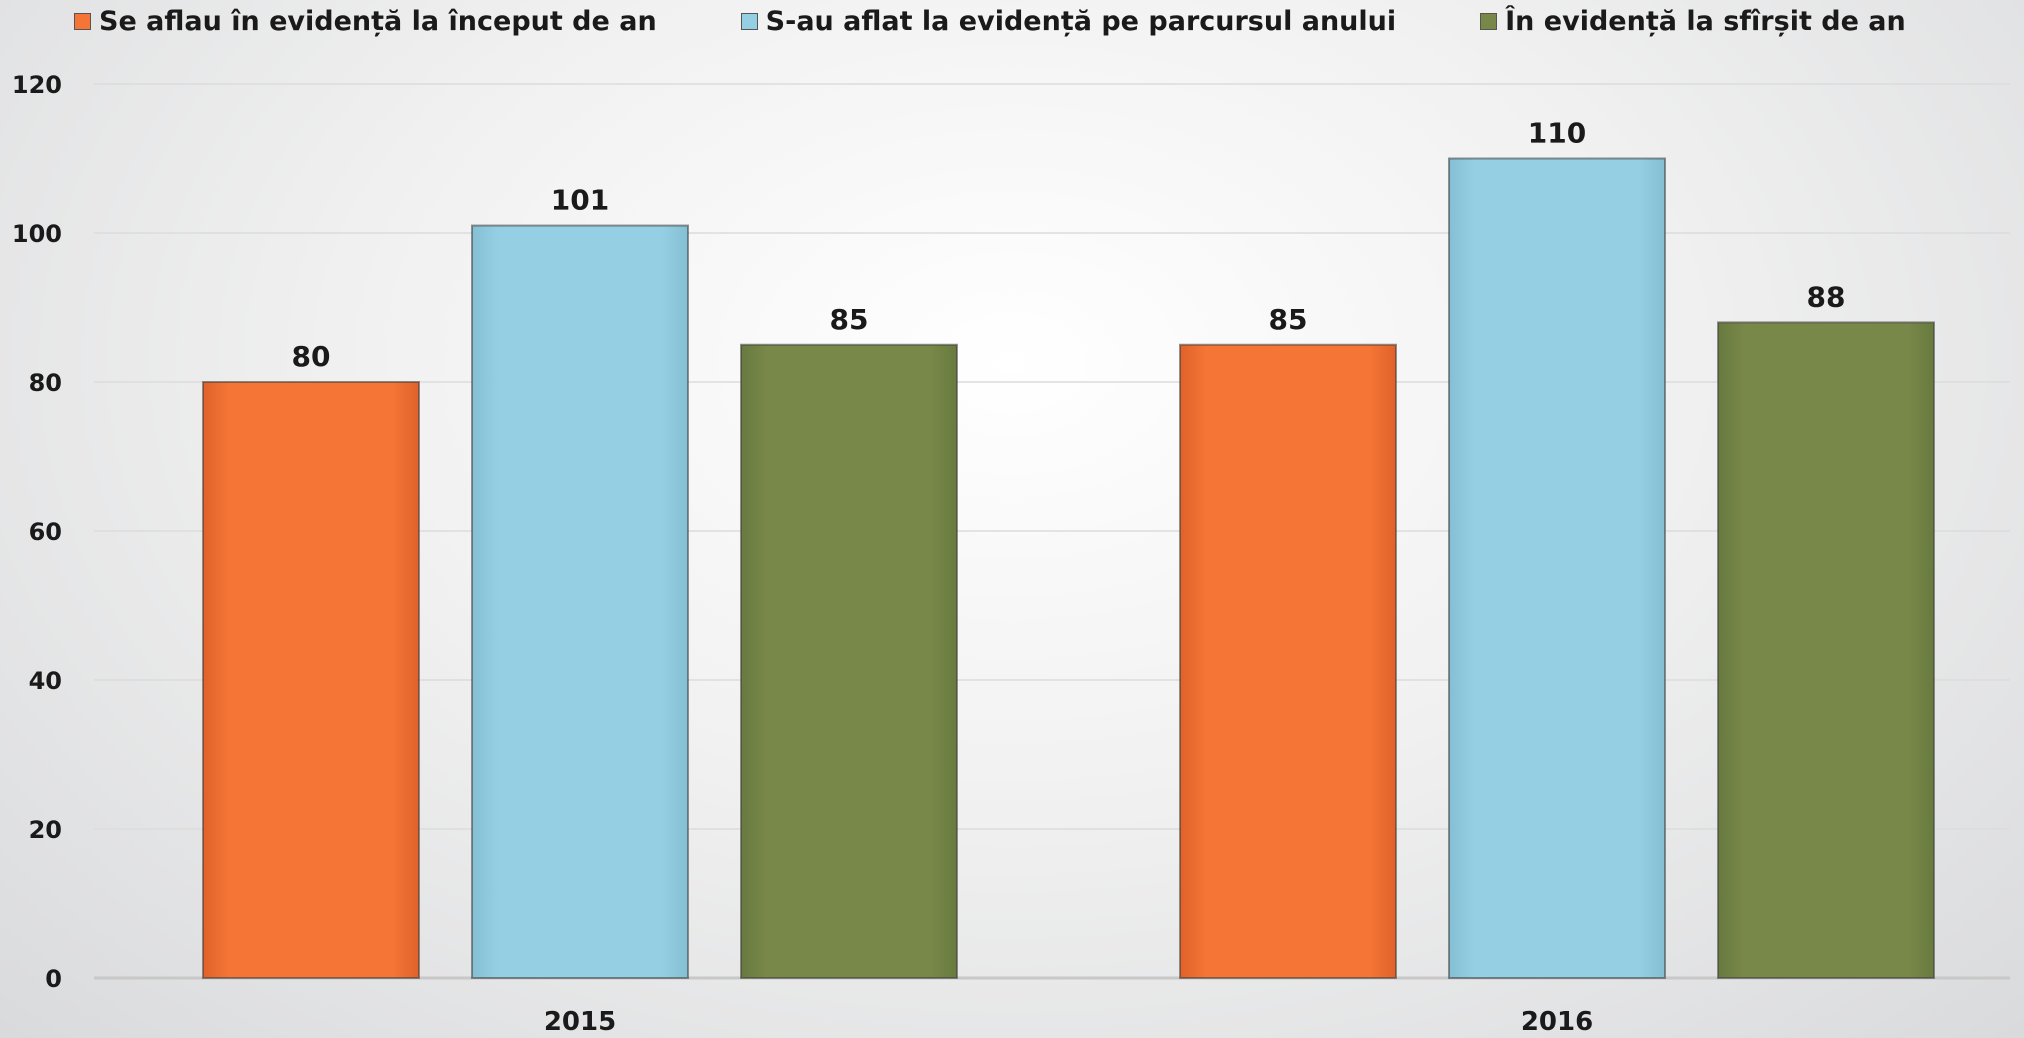 The image size is (2024, 1038). I want to click on legend-item-end-of-year: În evidență la sfîrșit de an, so click(1693, 21).